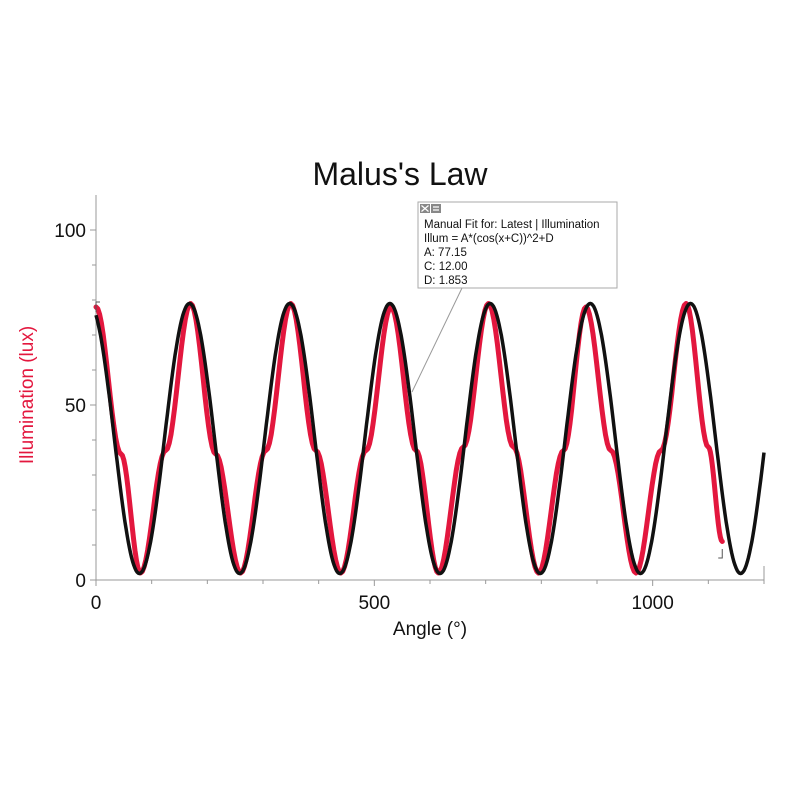 The width and height of the screenshot is (800, 800). What do you see at coordinates (70, 231) in the screenshot?
I see `y-tick-label: 100` at bounding box center [70, 231].